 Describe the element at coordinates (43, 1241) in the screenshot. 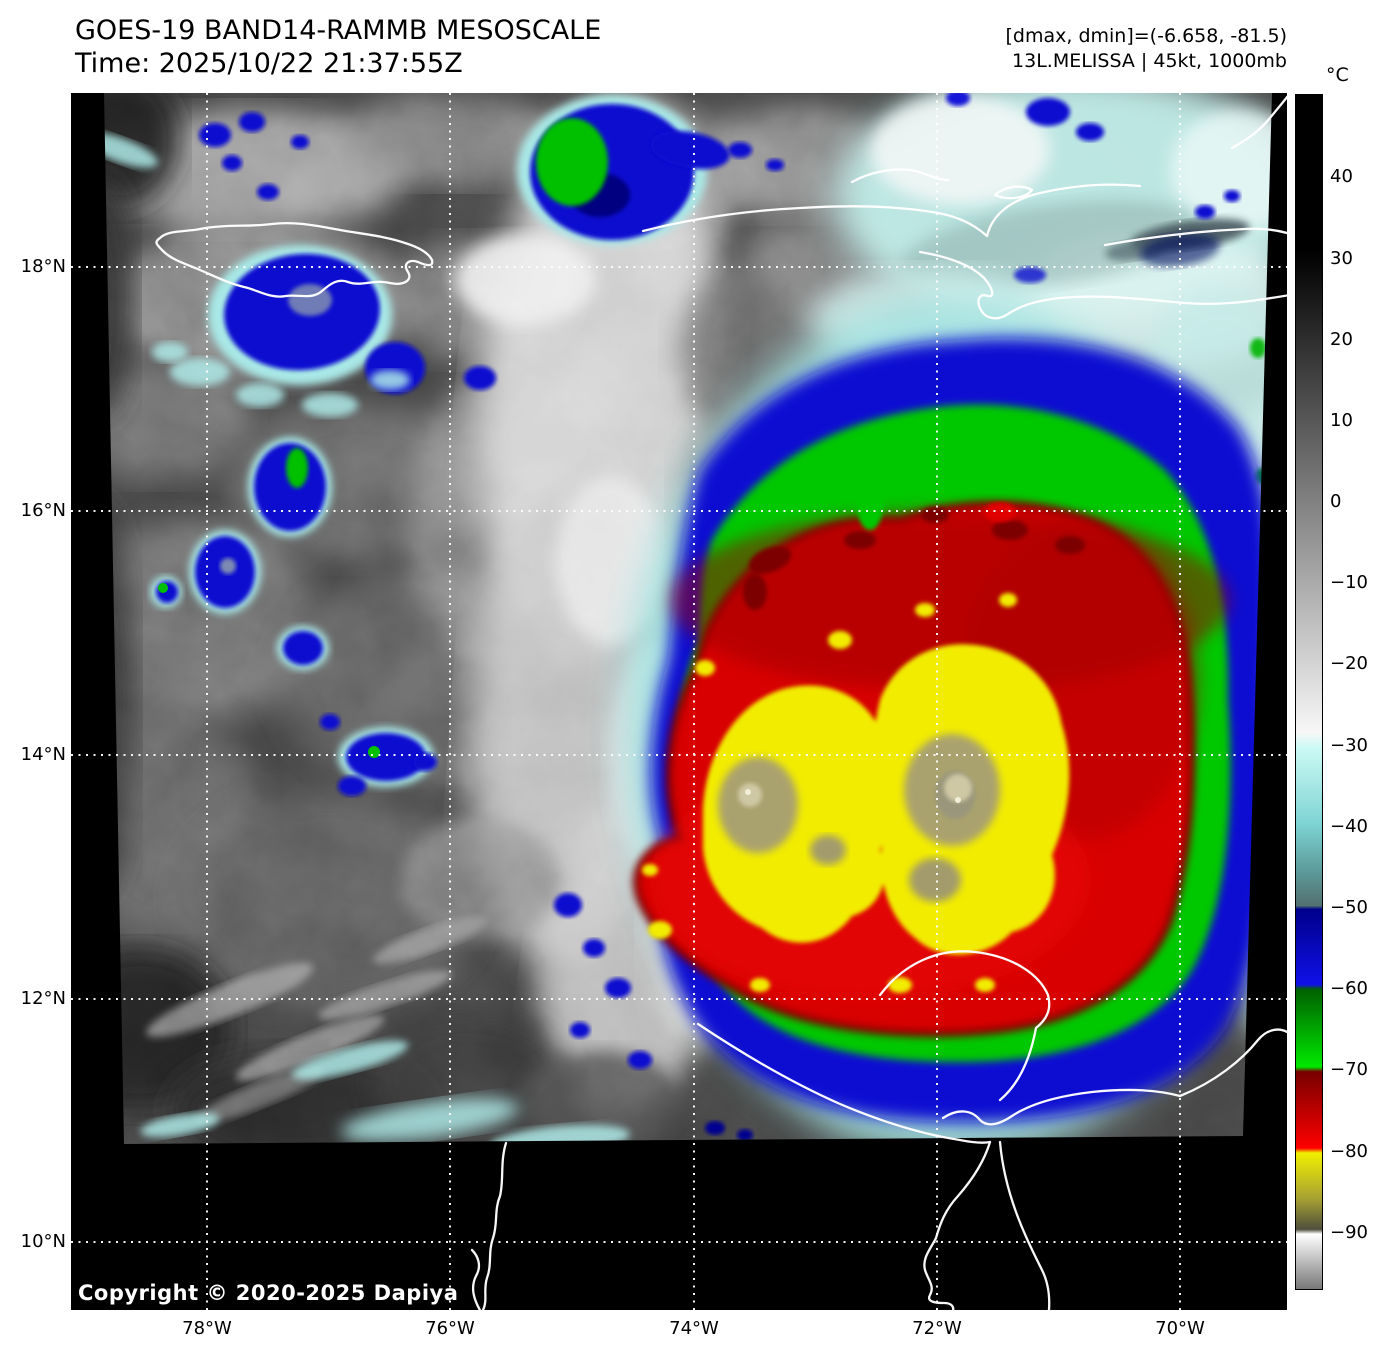

I see `lat-label-10n: 10°N` at that location.